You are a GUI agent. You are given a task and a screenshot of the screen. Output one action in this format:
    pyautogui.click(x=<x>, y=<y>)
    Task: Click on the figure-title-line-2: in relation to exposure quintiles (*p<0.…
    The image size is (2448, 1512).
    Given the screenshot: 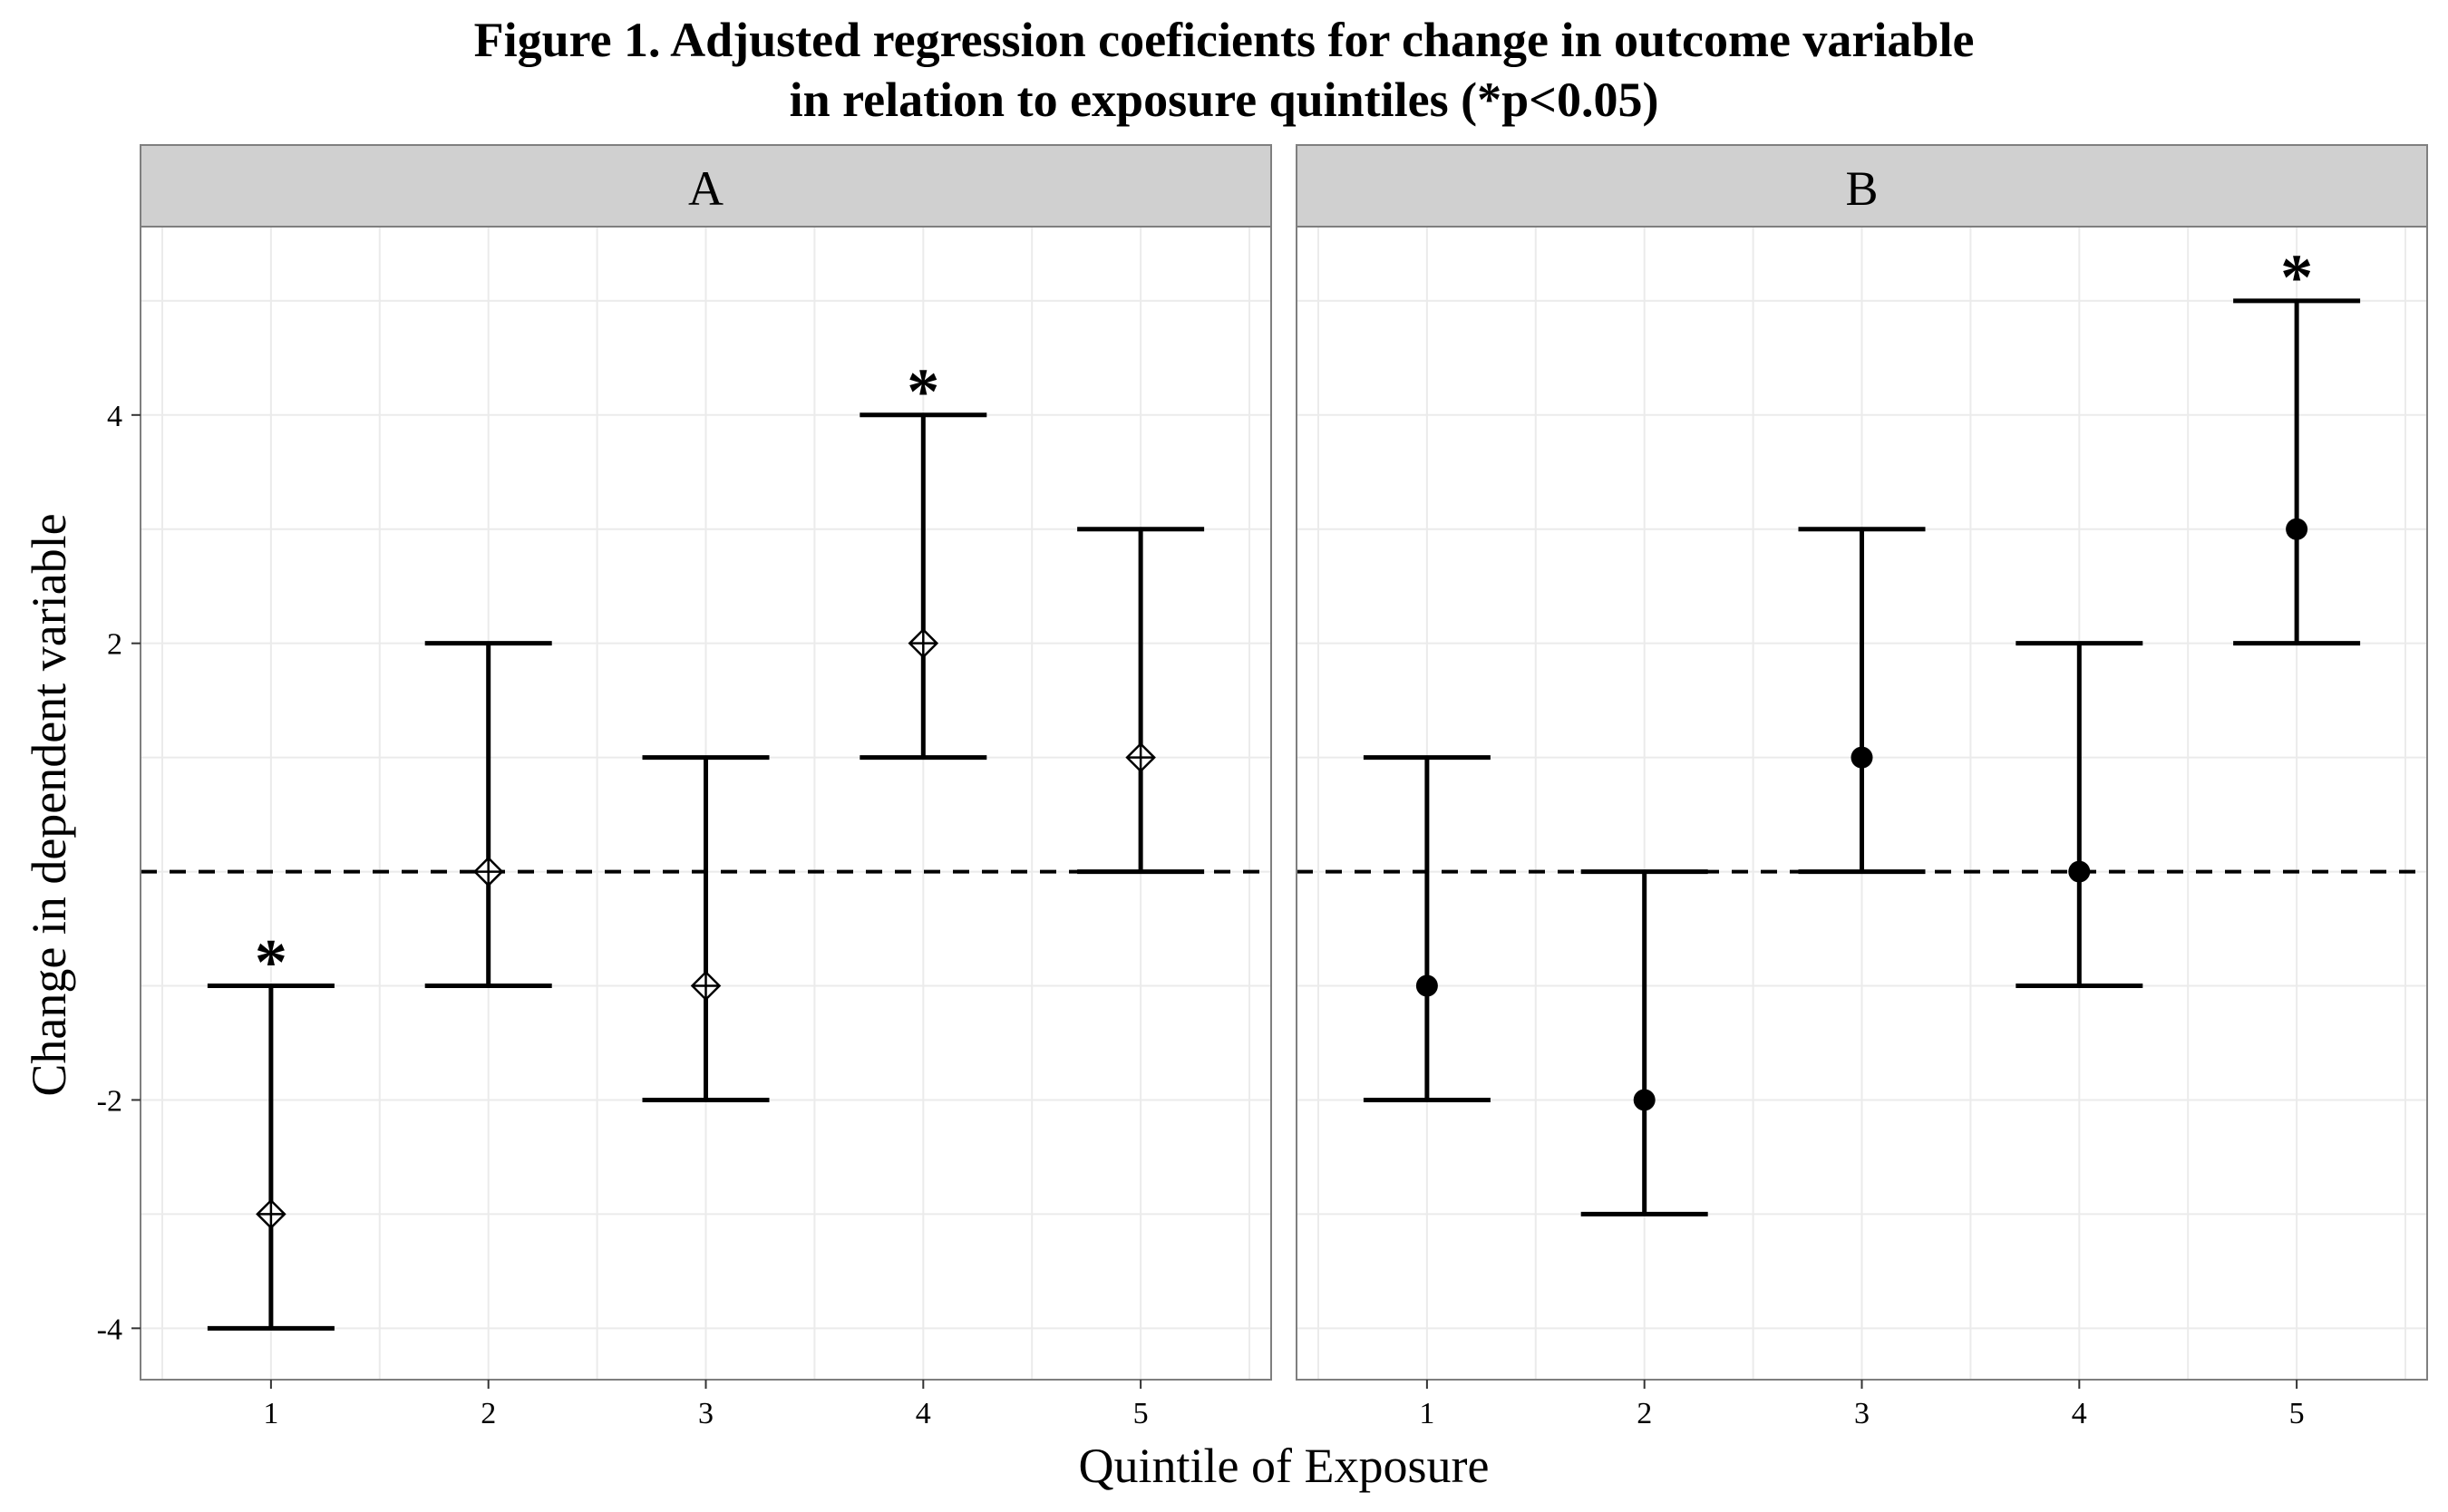 What is the action you would take?
    pyautogui.click(x=1224, y=100)
    